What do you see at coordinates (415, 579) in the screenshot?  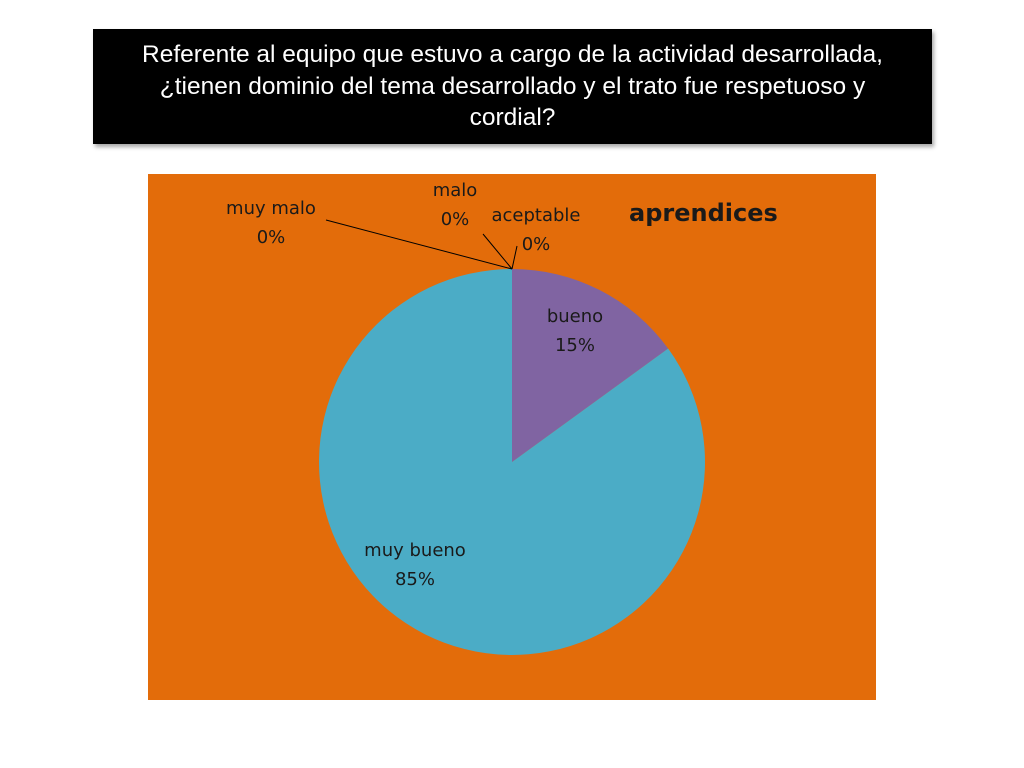 I see `slice-percent-text: 85%` at bounding box center [415, 579].